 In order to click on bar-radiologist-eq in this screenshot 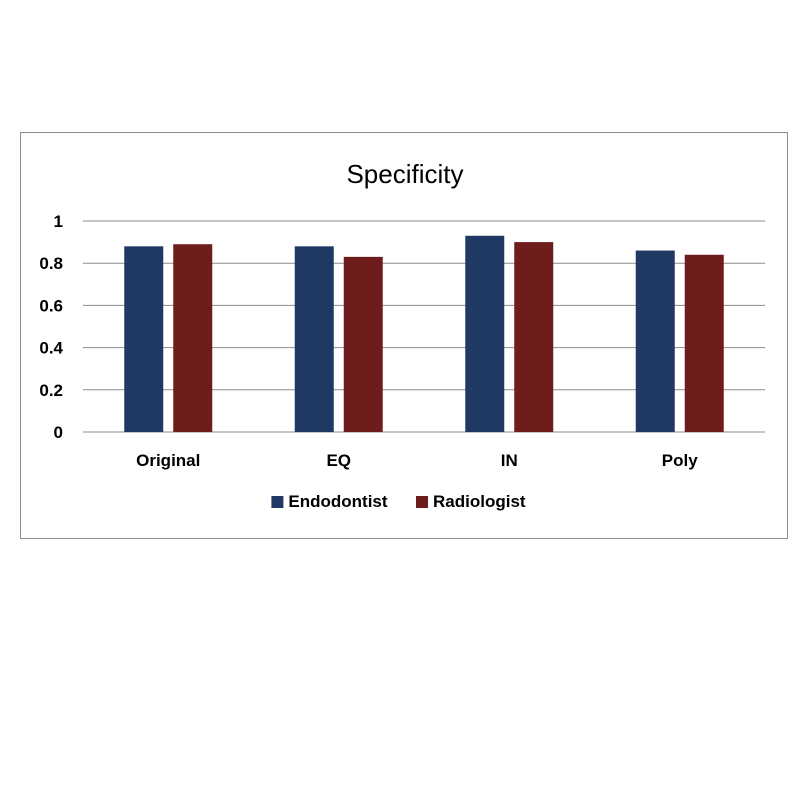, I will do `click(363, 344)`.